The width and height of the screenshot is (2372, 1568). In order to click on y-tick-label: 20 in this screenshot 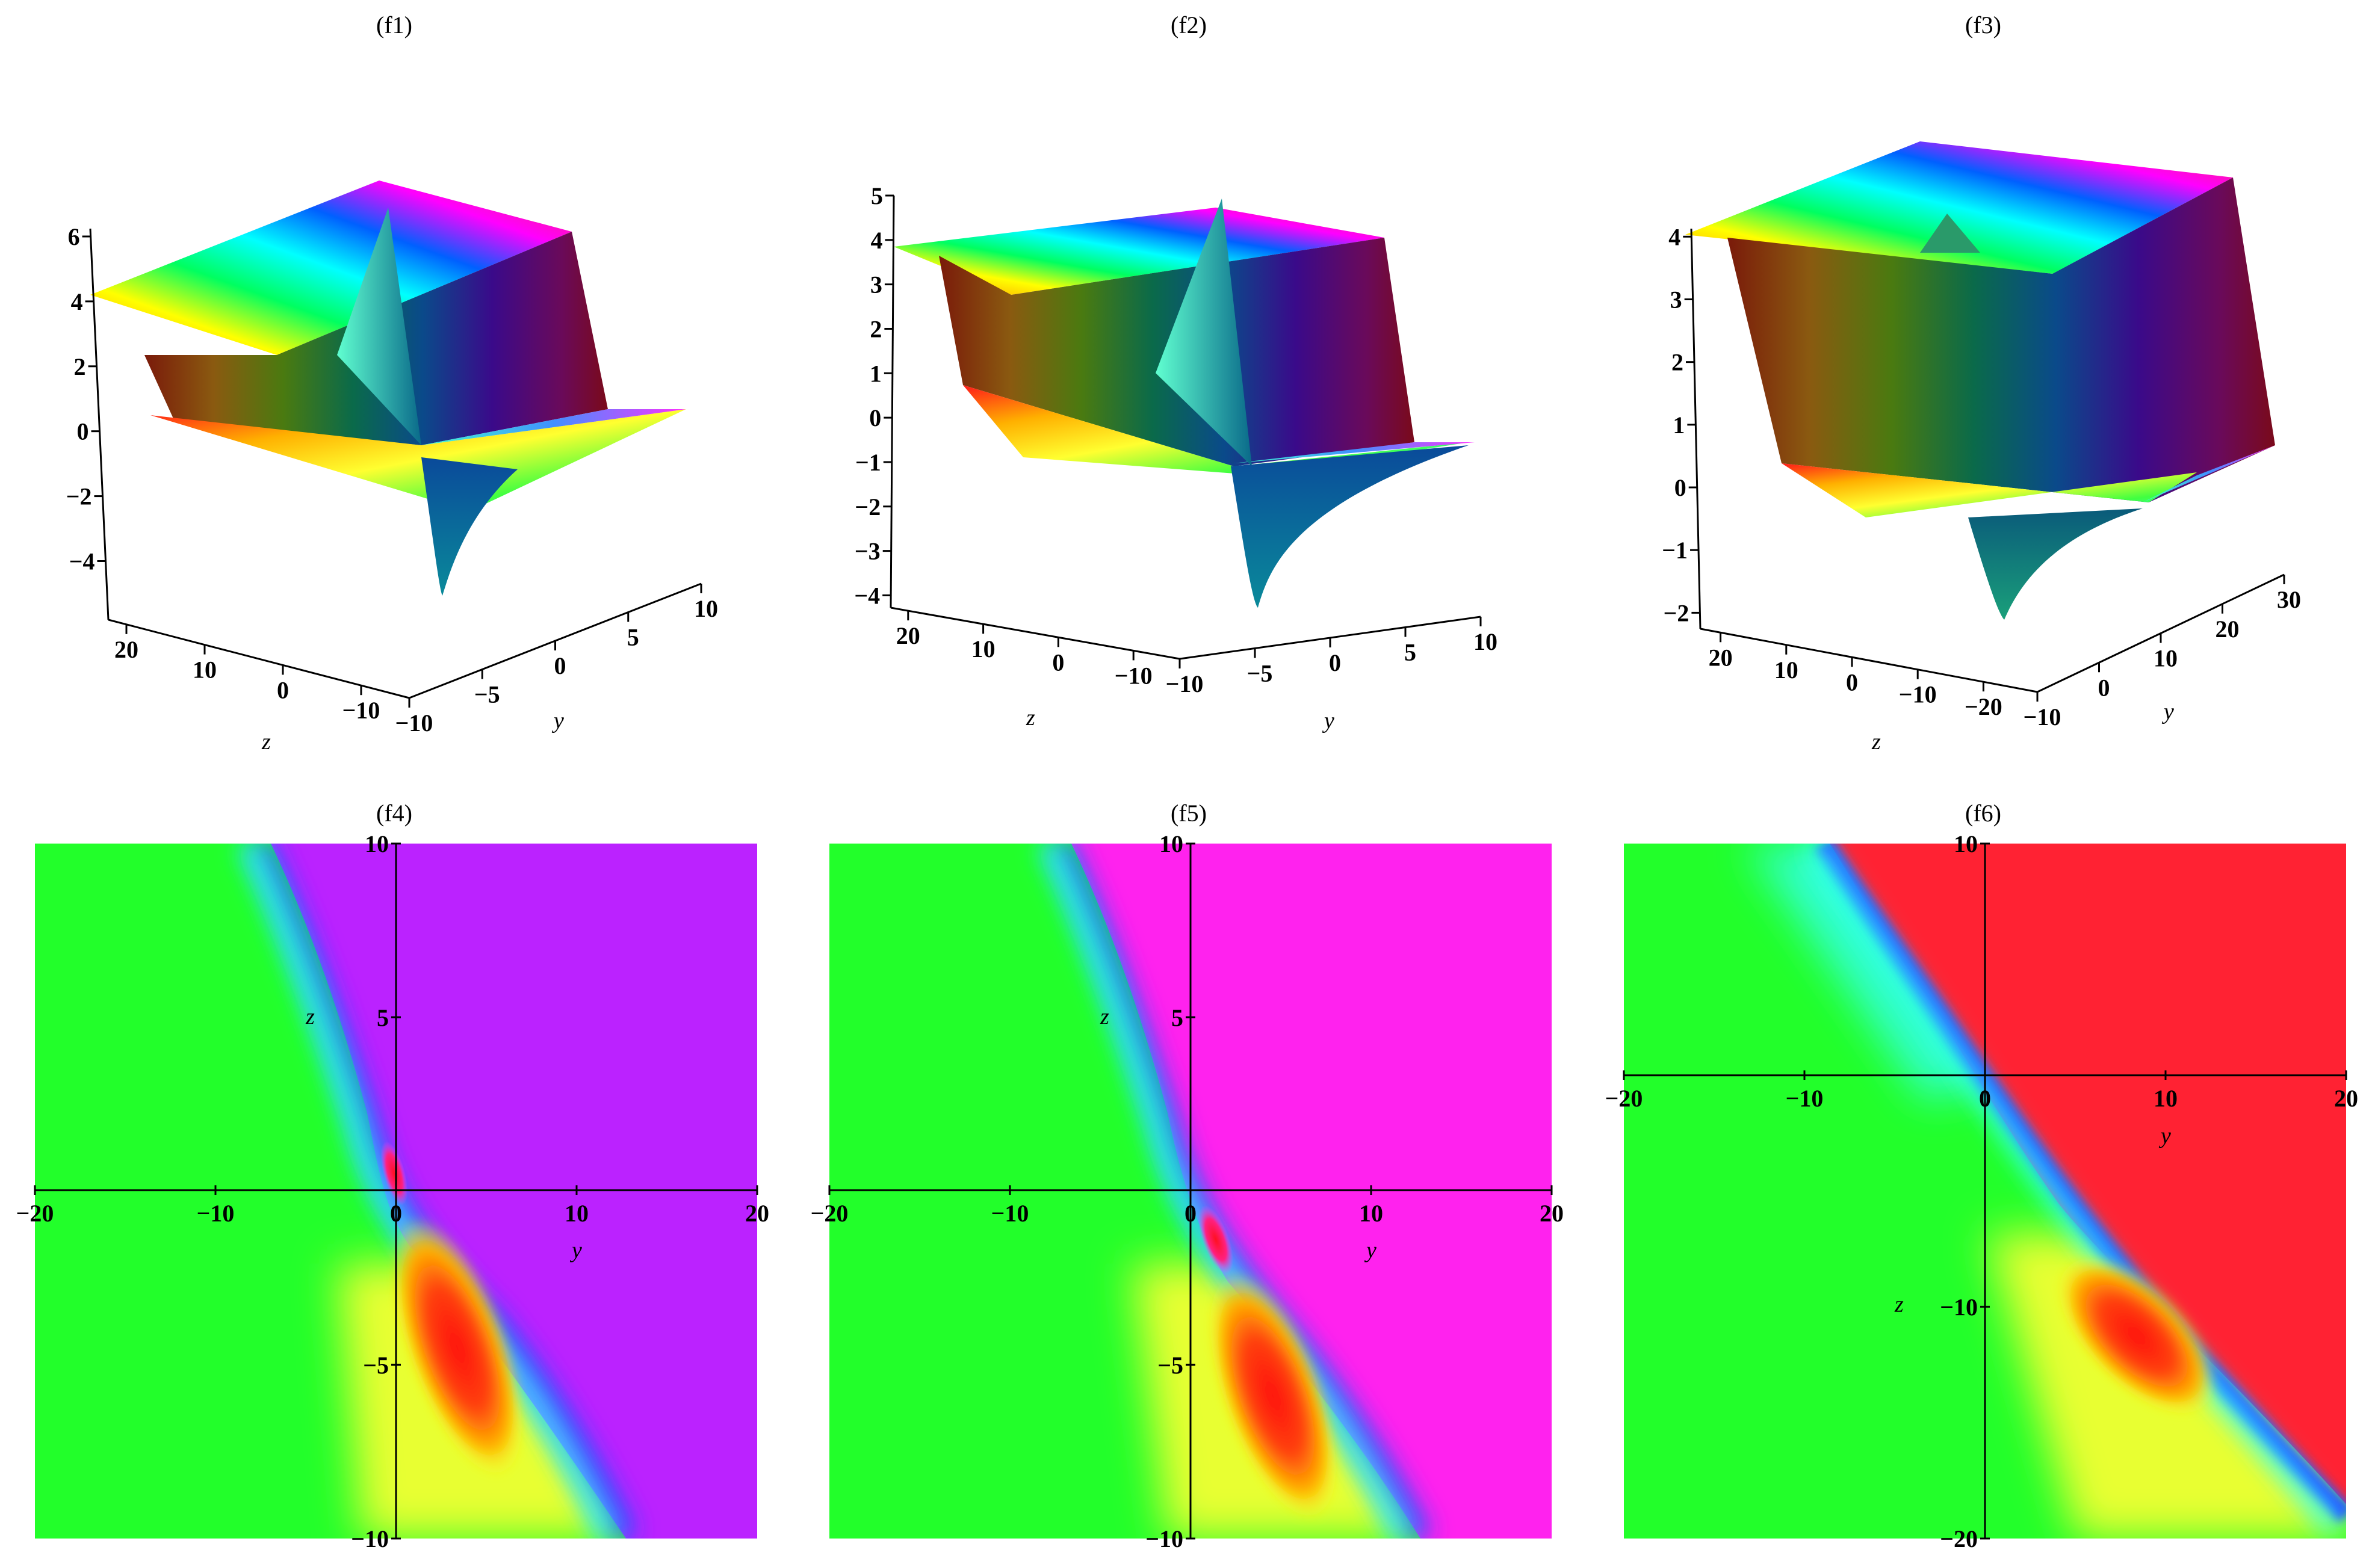, I will do `click(2228, 629)`.